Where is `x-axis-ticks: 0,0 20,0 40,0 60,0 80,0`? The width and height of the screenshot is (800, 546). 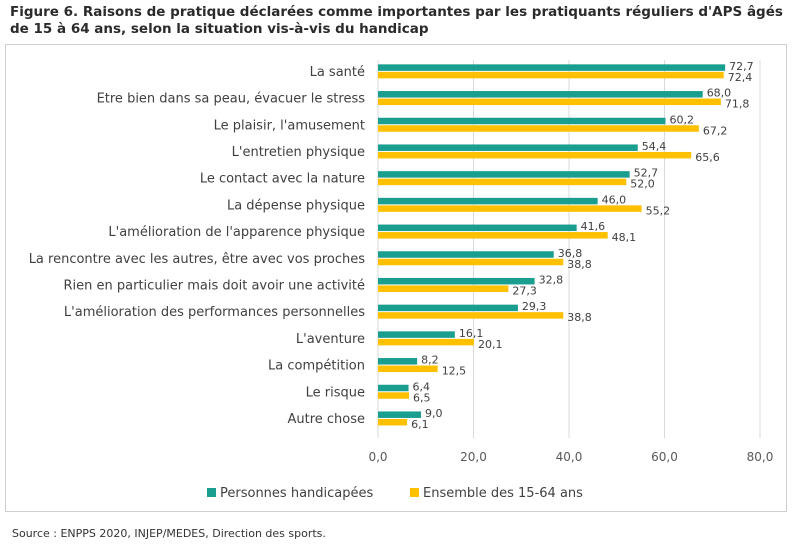
x-axis-ticks: 0,0 20,0 40,0 60,0 80,0 is located at coordinates (570, 457).